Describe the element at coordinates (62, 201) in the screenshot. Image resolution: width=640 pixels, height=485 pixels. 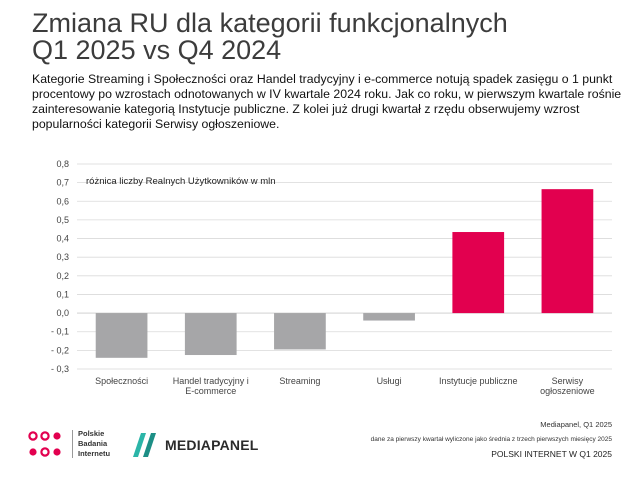
I see `y-tick-label: 0,6` at that location.